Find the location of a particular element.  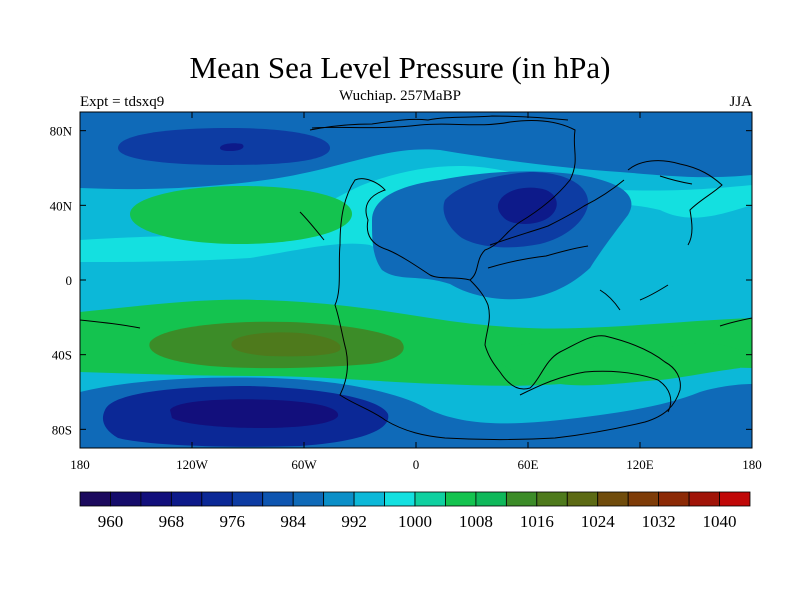

map-title: Mean Sea Level Pressure (in hPa) is located at coordinates (400, 67).